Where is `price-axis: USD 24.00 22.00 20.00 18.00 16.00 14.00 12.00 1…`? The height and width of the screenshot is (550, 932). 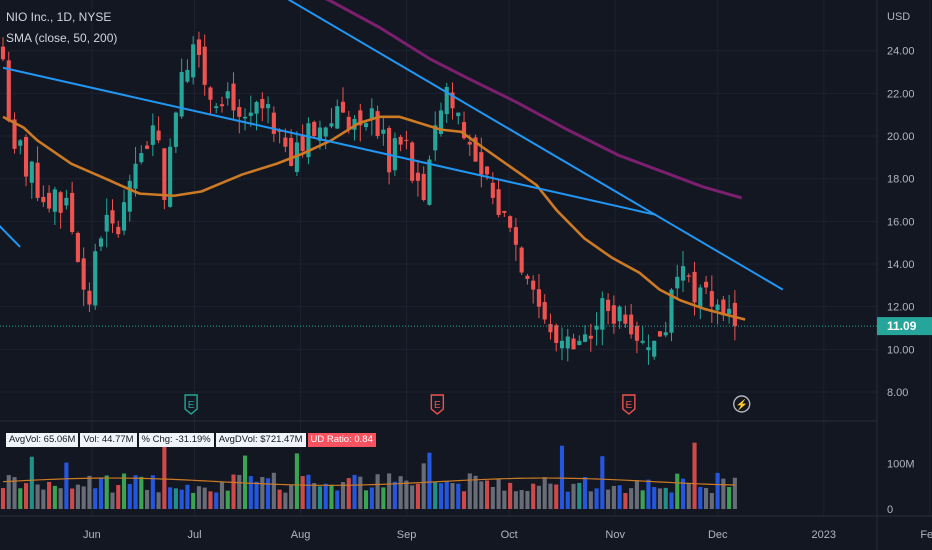 price-axis: USD 24.00 22.00 20.00 18.00 16.00 14.00 12.00 1… is located at coordinates (901, 263).